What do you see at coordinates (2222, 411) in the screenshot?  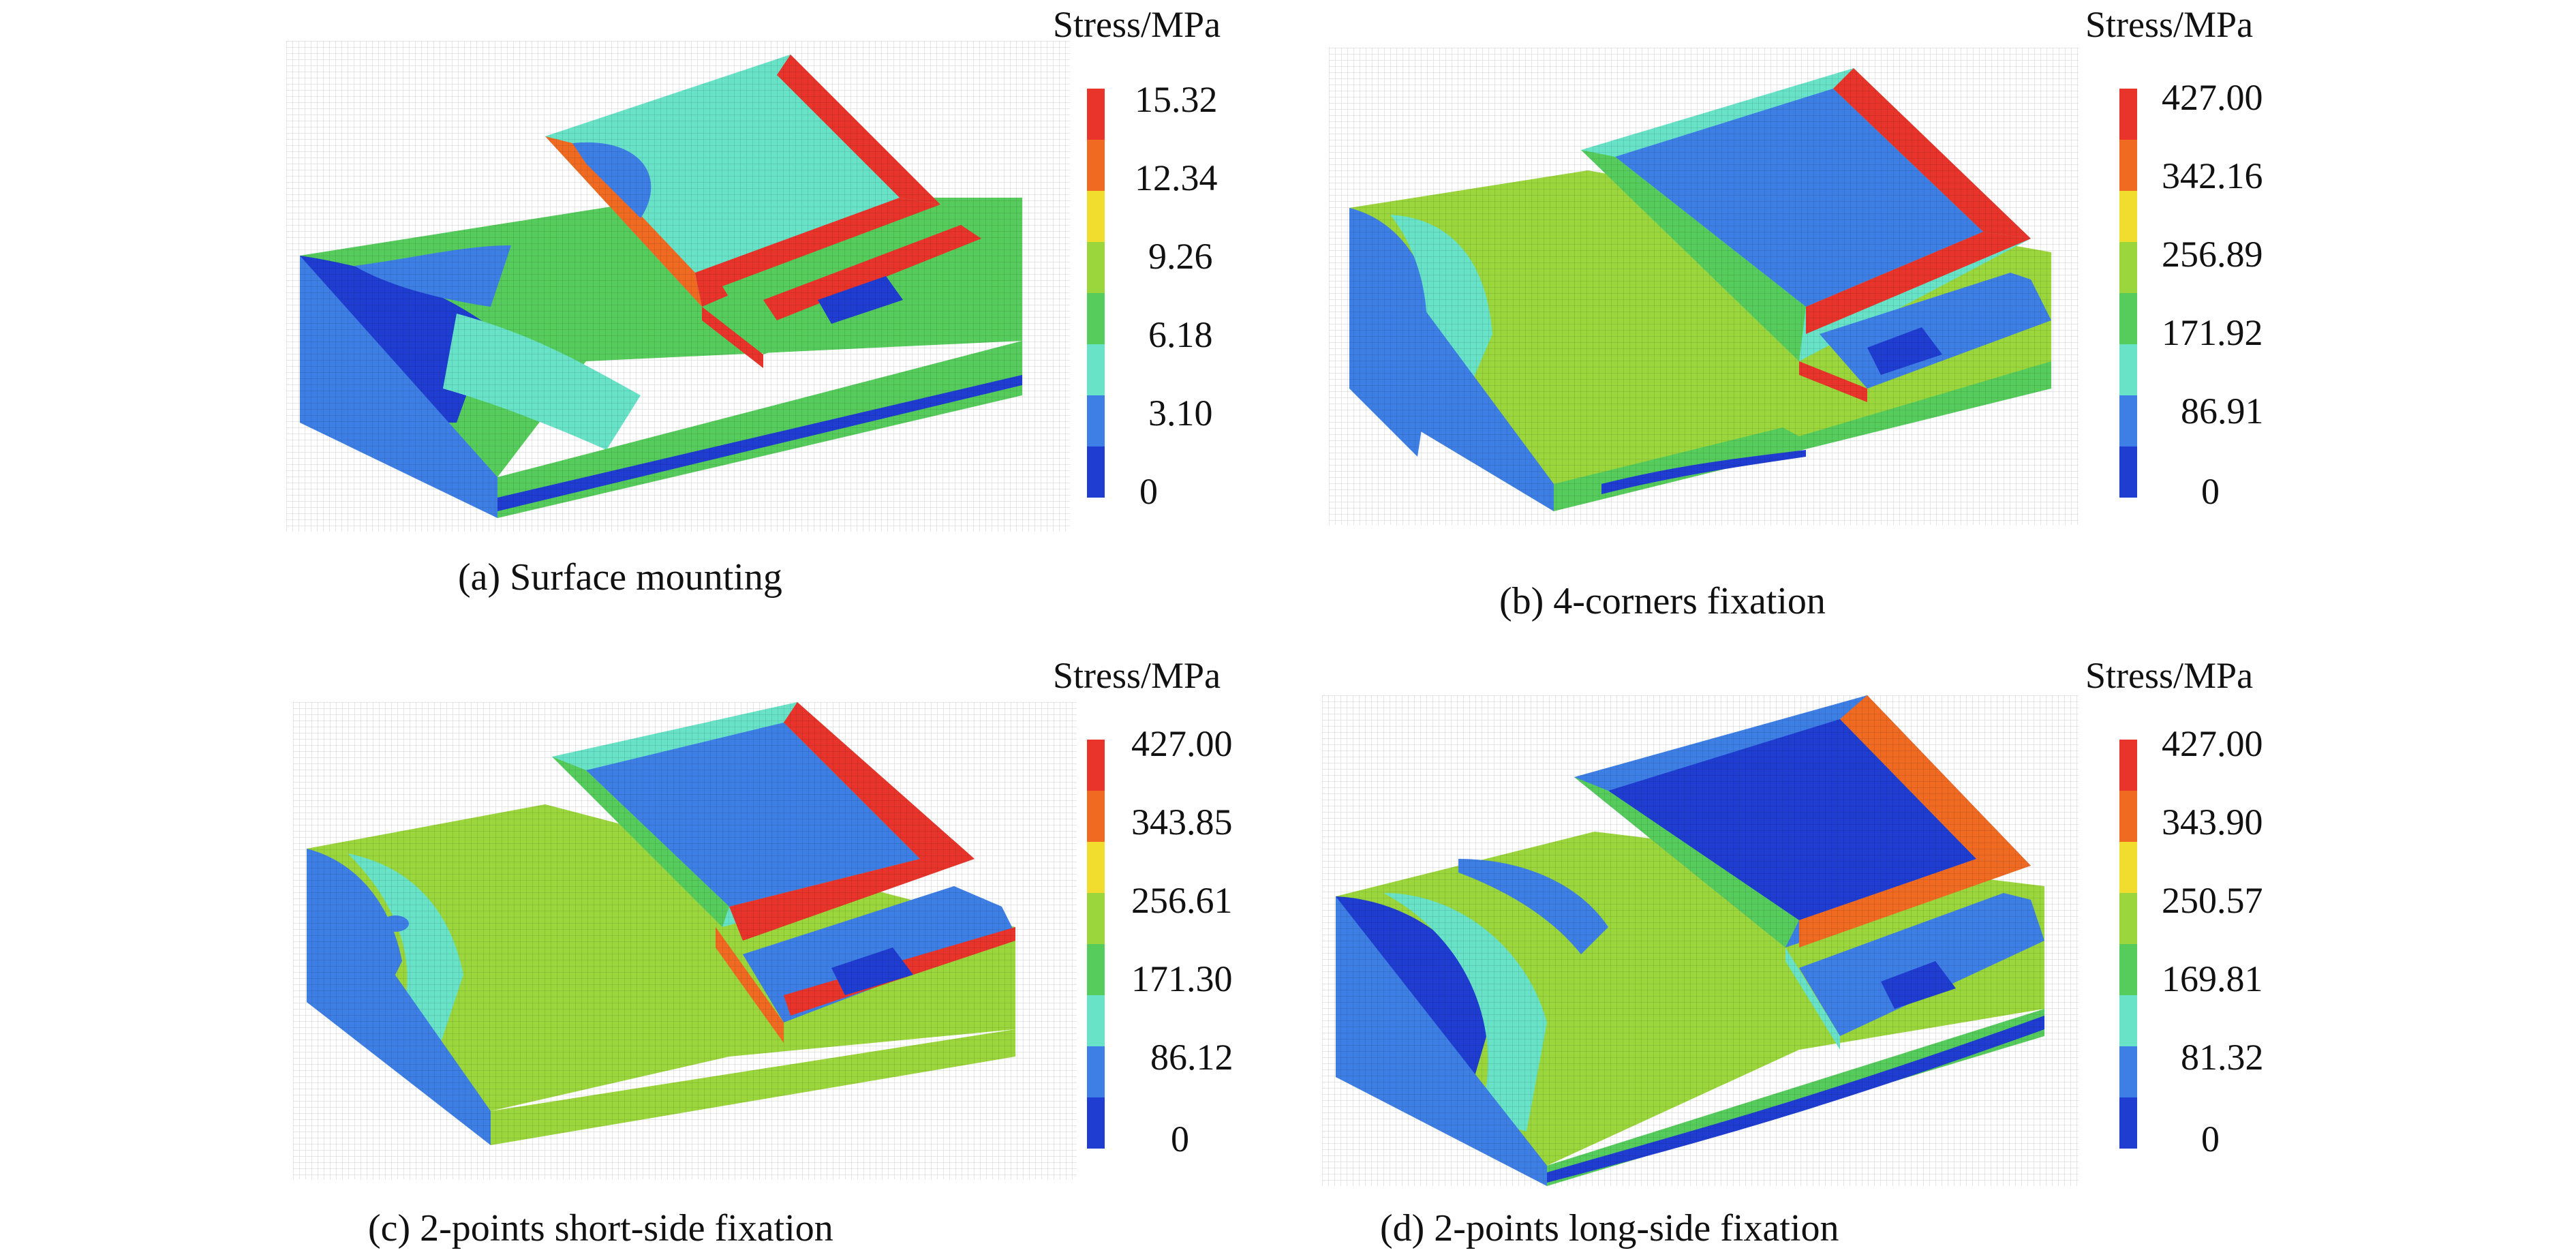 I see `colorbar-tick-label: 86.91` at bounding box center [2222, 411].